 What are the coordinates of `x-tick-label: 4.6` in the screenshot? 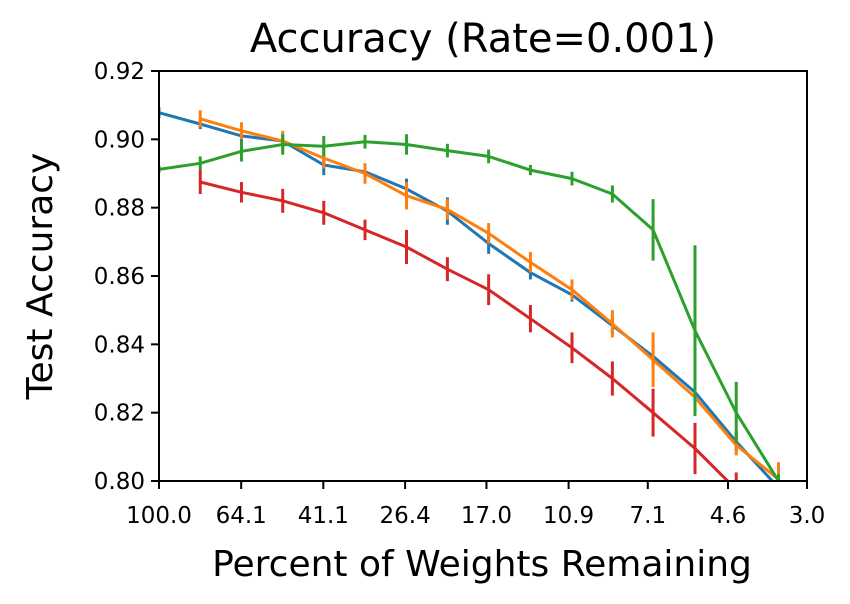 It's located at (728, 516).